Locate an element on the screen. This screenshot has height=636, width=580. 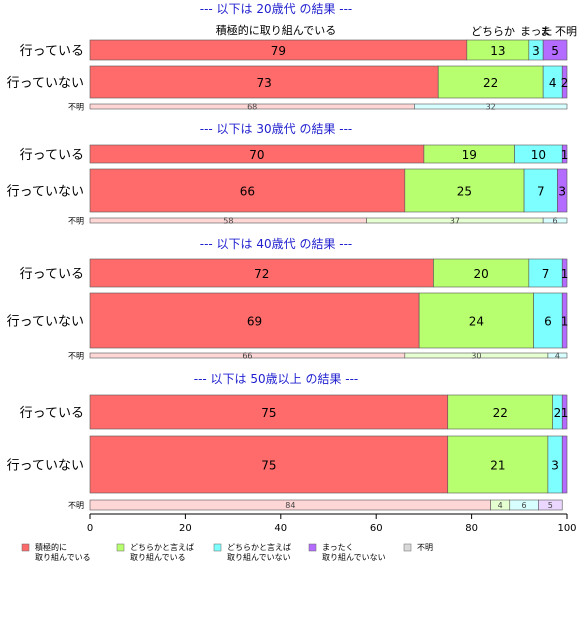
x-tick-label: 60 is located at coordinates (376, 528).